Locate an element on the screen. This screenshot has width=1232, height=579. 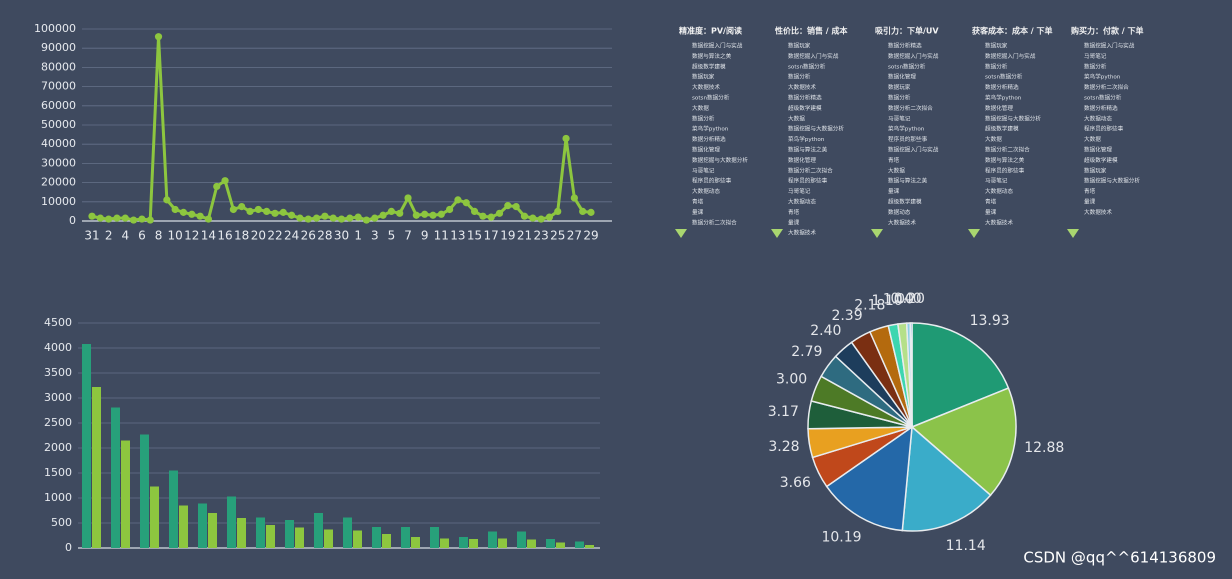
y-tick-label: 4500 is located at coordinates (58, 322).